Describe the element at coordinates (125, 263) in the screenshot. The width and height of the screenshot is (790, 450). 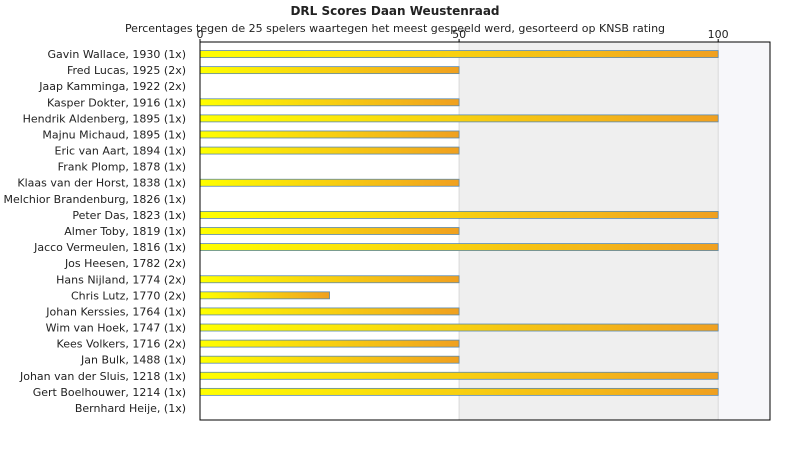
I see `category-label-13: Jos Heesen, 1782 (2x)` at that location.